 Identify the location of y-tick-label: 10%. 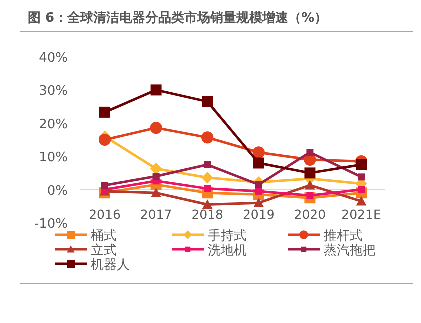
(53, 158).